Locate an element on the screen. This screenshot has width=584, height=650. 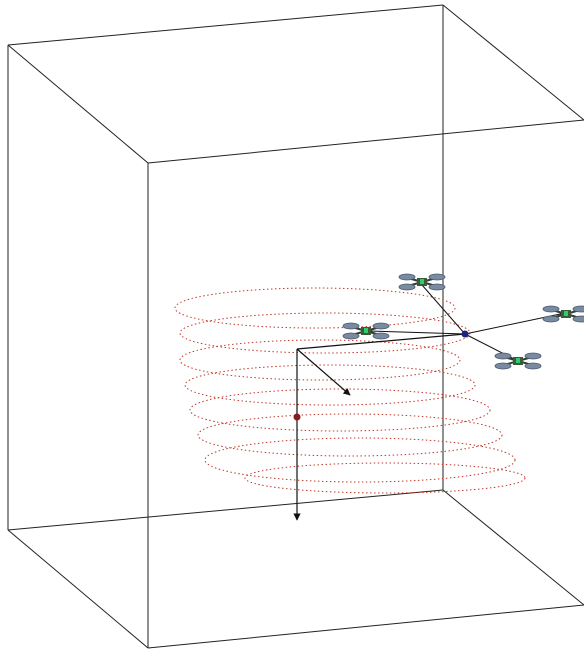
box-back-top-edge is located at coordinates (225, 25).